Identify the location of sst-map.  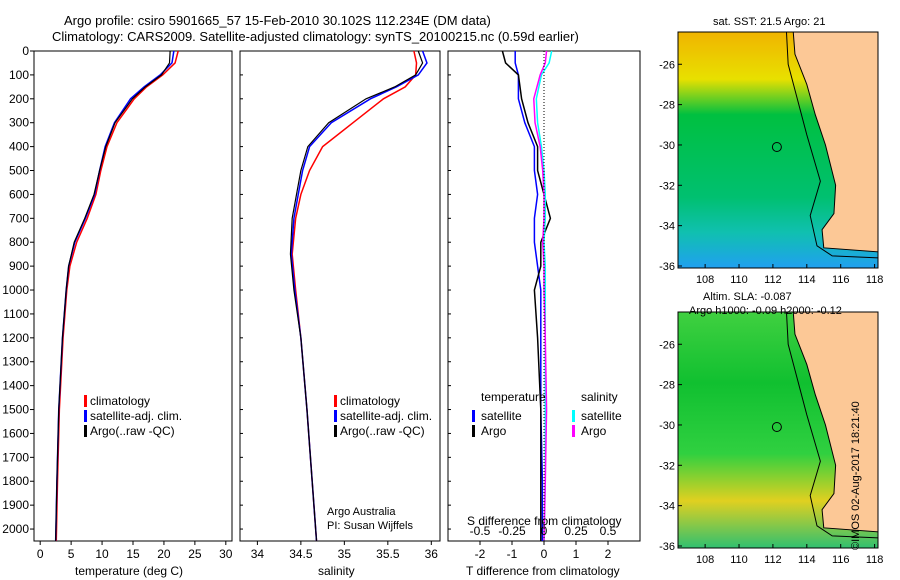
(778, 150).